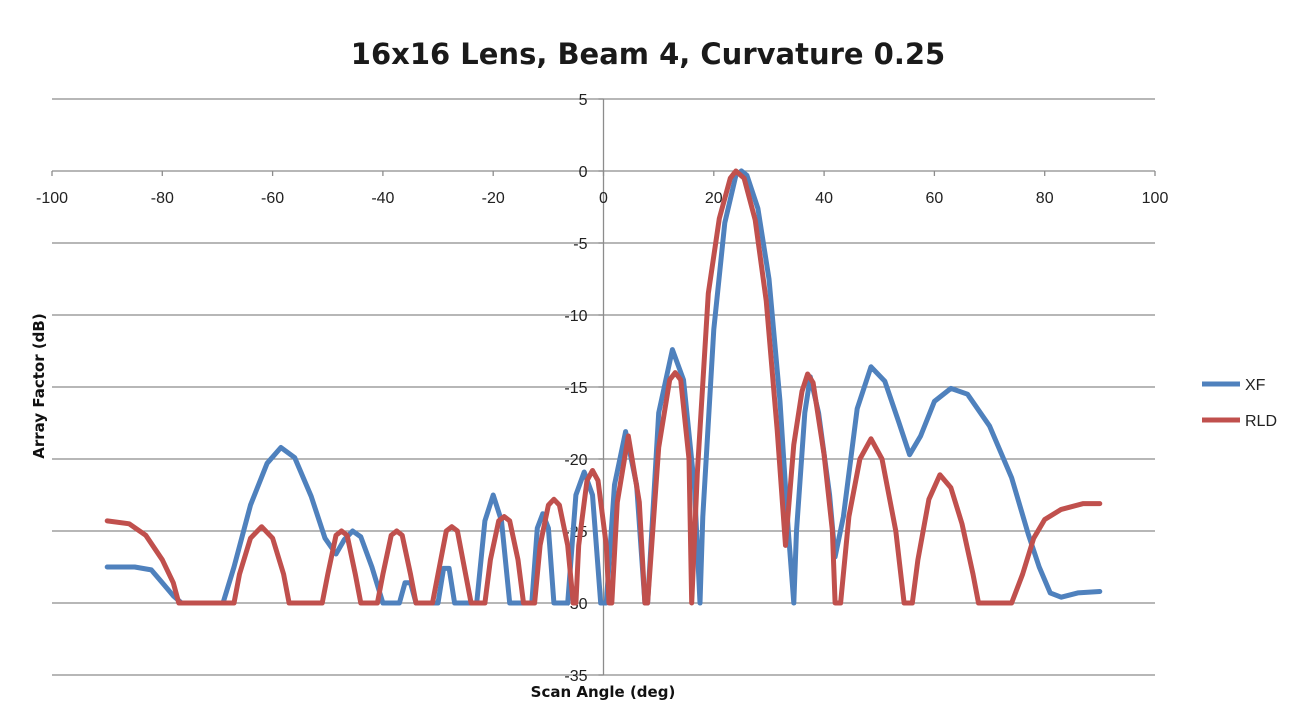  I want to click on x-tick-label: -80, so click(162, 198).